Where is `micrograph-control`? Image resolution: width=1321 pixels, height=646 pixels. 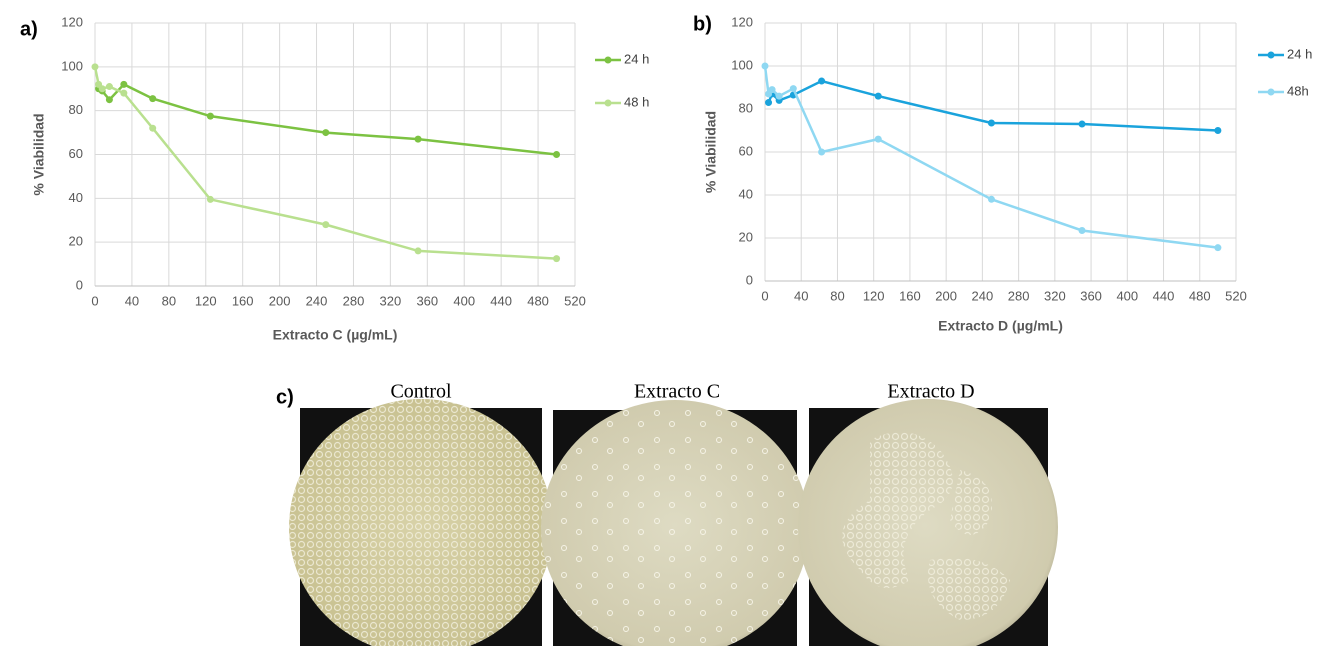 micrograph-control is located at coordinates (421, 522).